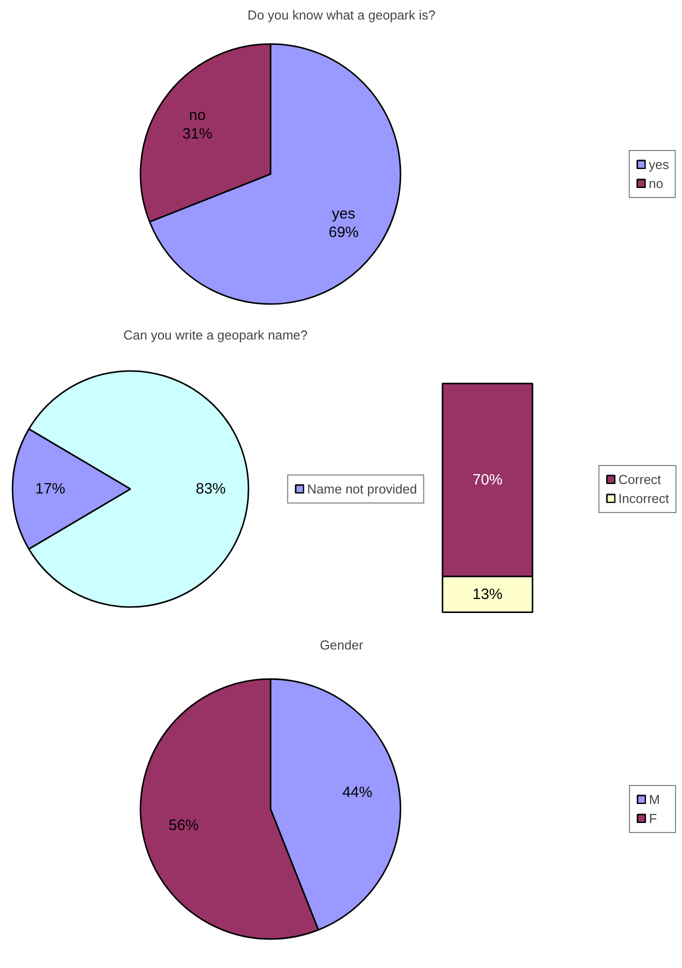 The height and width of the screenshot is (968, 682). Describe the element at coordinates (342, 645) in the screenshot. I see `chart-title: Gender` at that location.